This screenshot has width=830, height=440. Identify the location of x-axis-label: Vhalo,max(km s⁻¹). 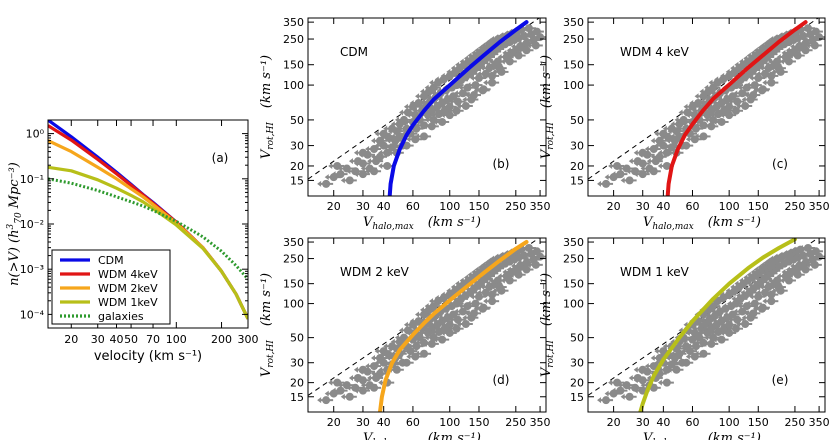
(702, 223).